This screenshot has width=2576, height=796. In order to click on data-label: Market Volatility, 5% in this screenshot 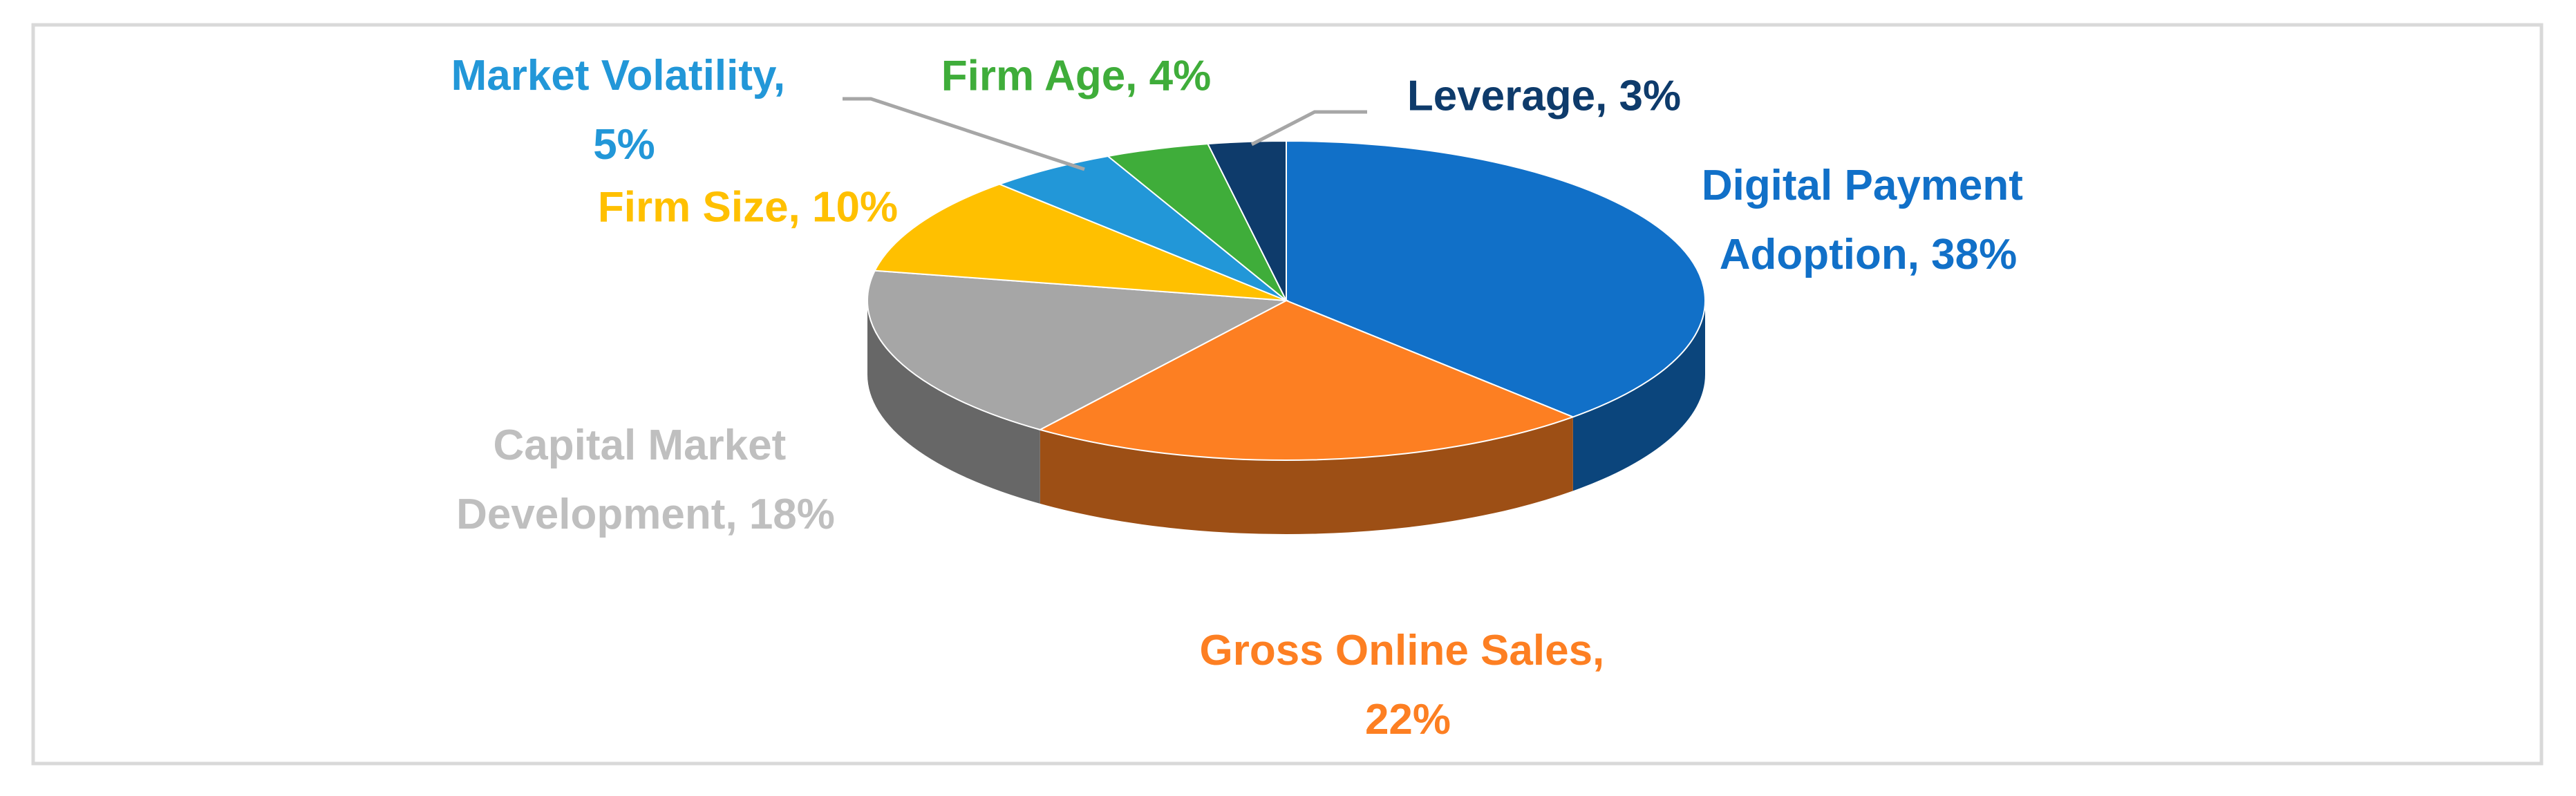, I will do `click(624, 110)`.